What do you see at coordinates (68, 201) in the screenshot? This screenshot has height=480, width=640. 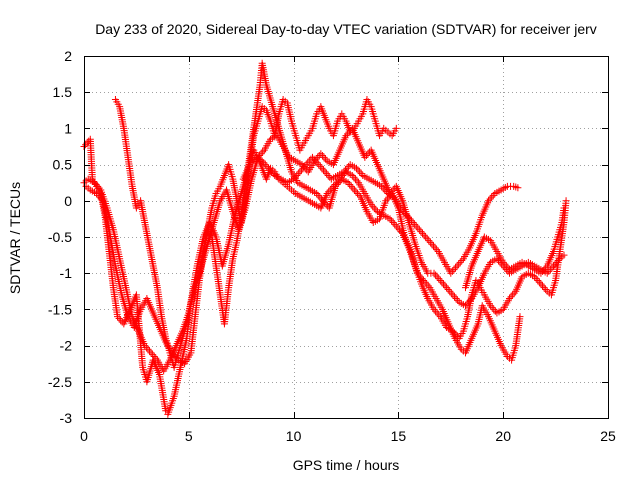 I see `y-tick-label: 0` at bounding box center [68, 201].